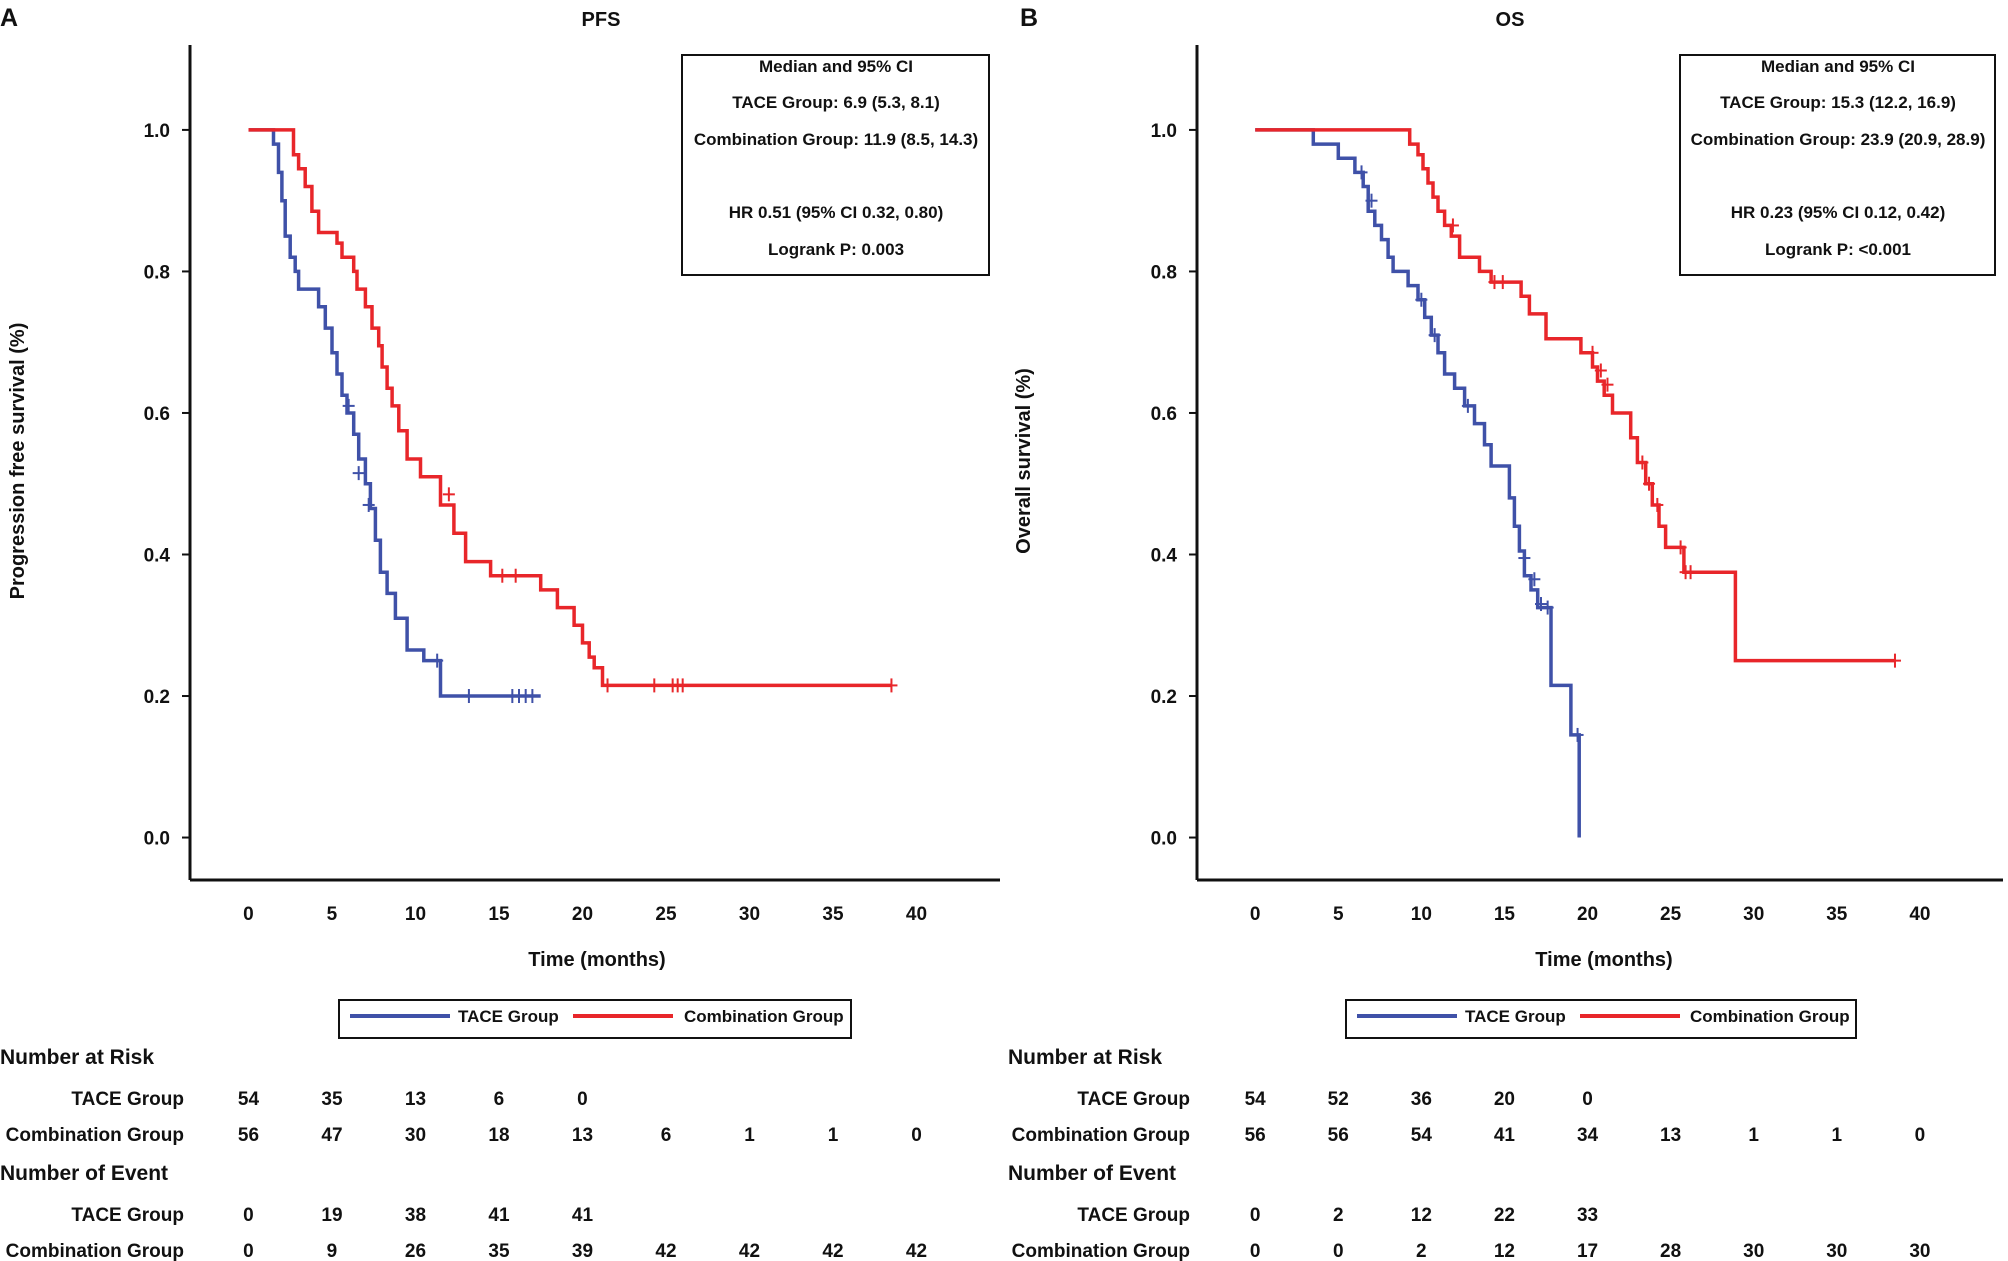  I want to click on event-combination-value: 35, so click(499, 1251).